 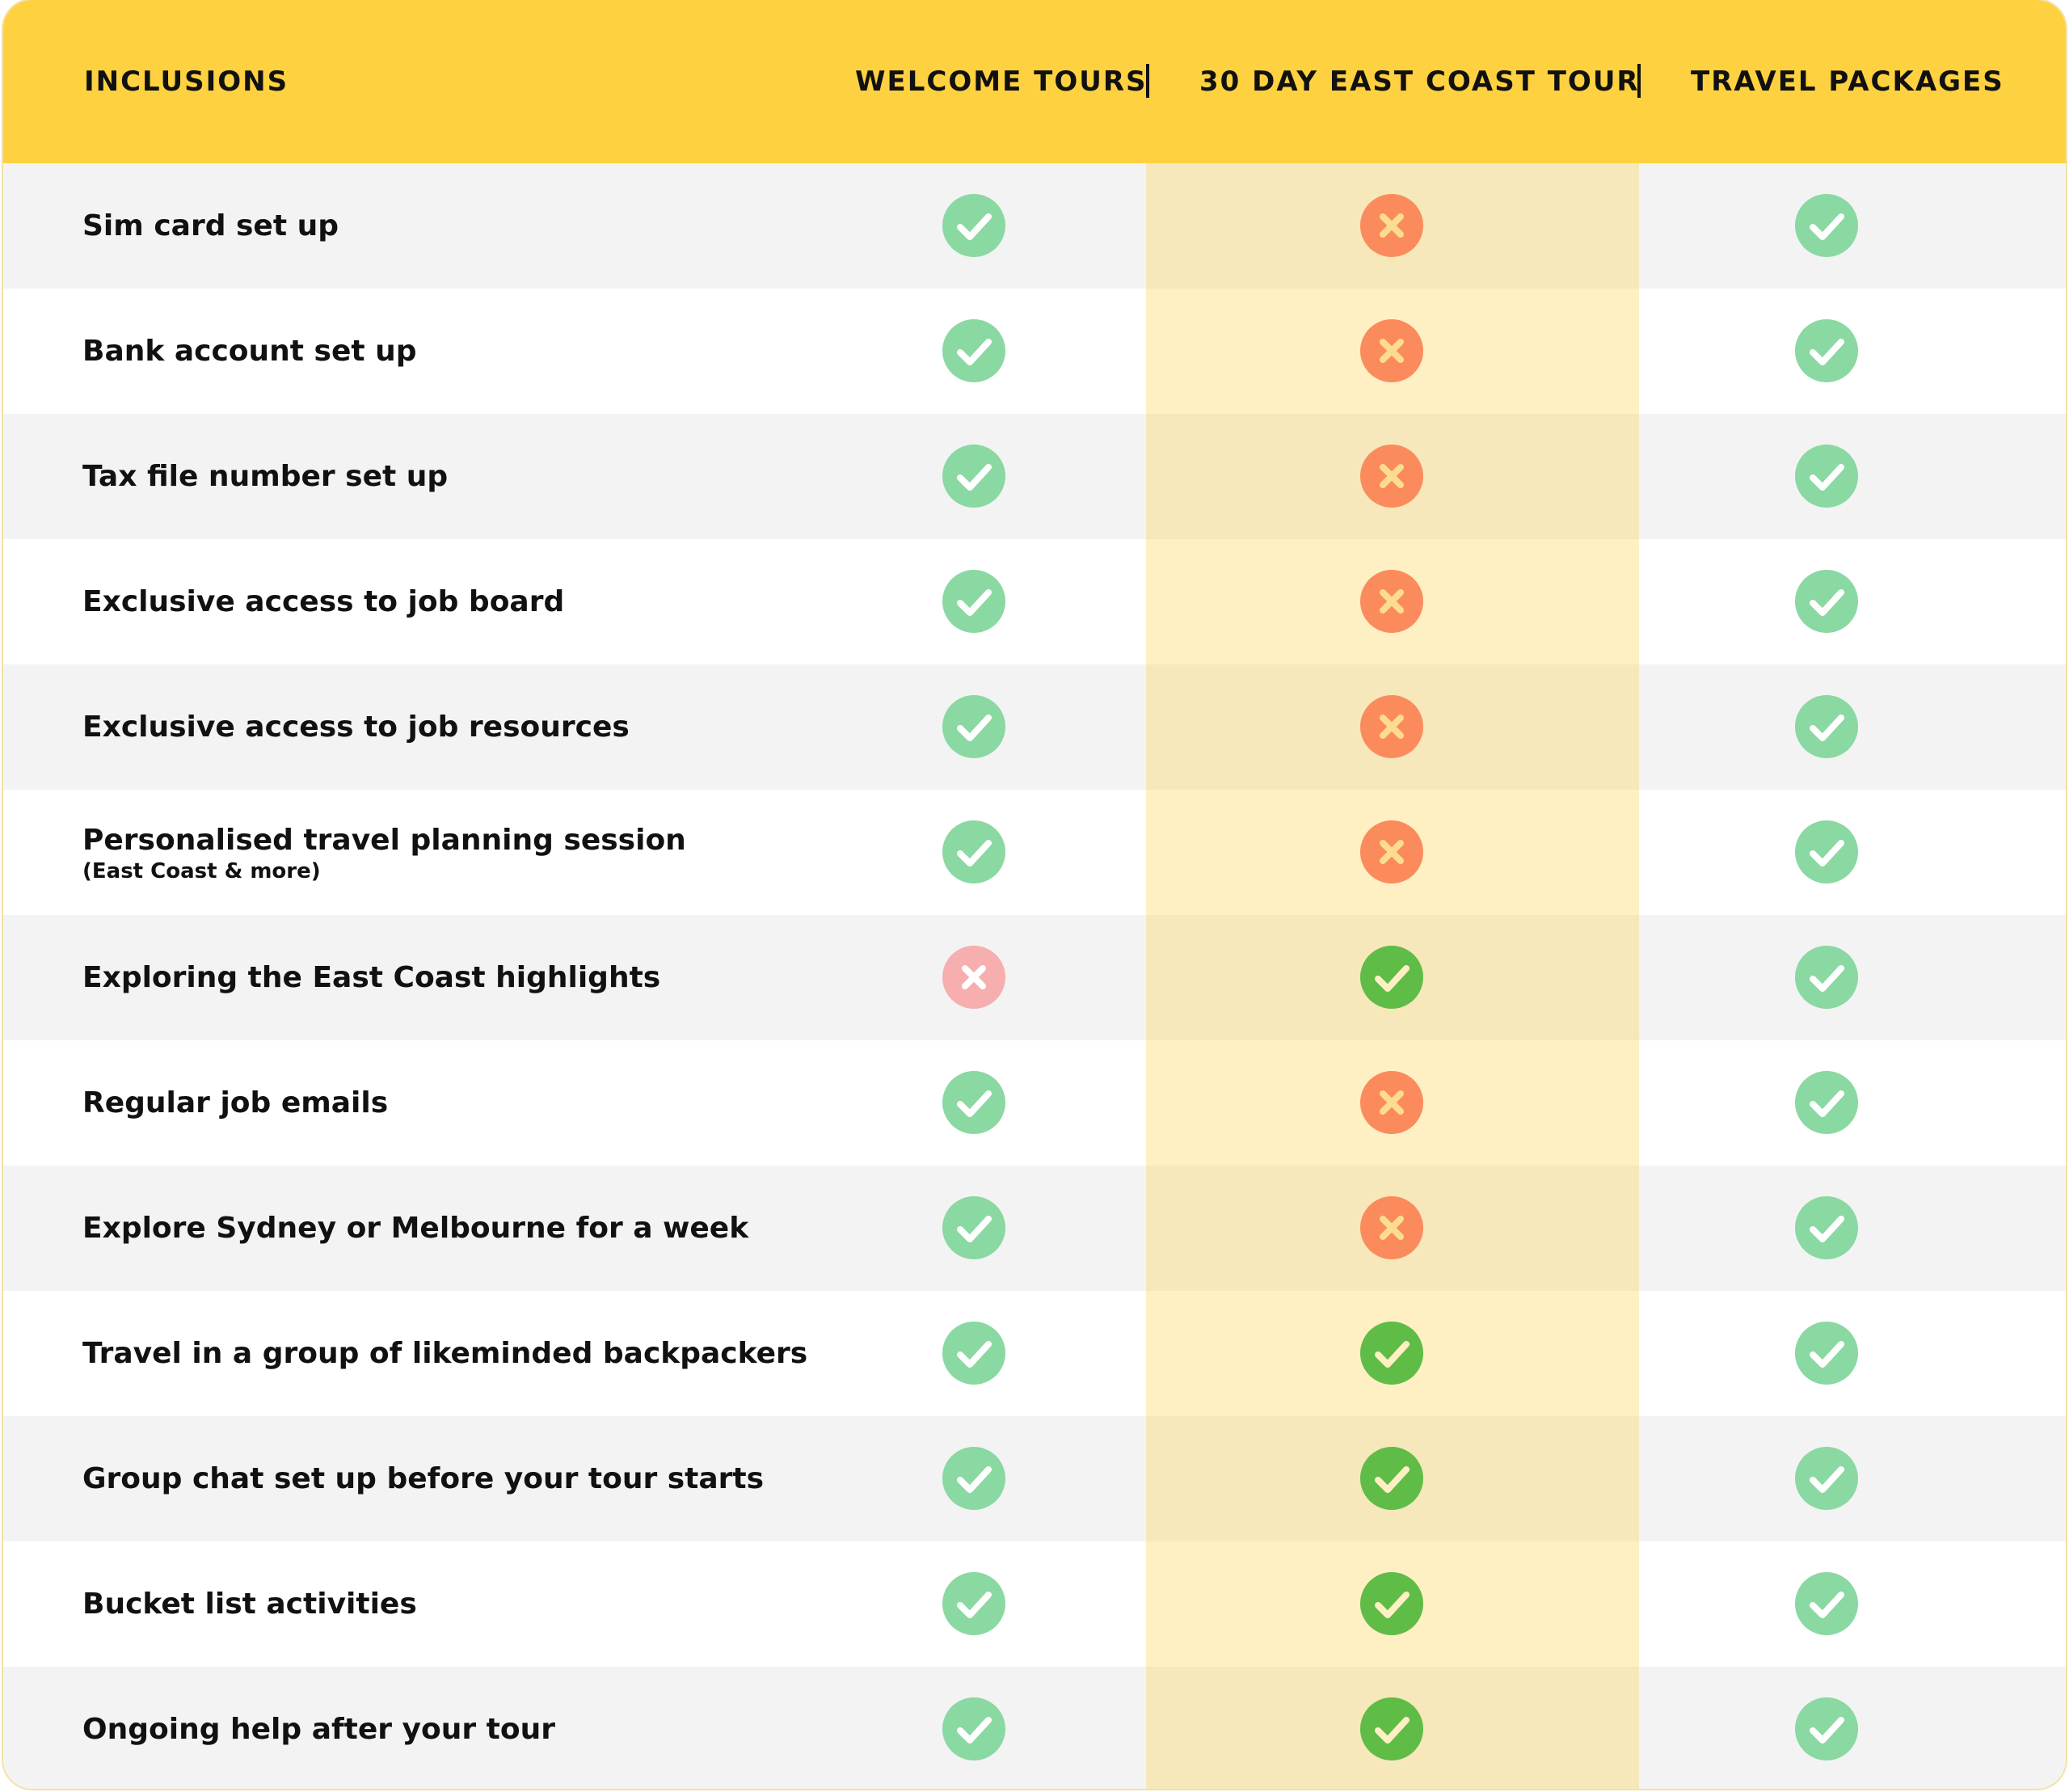 I want to click on header-travel-packages: TRAVEL PACKAGES, so click(x=1847, y=81).